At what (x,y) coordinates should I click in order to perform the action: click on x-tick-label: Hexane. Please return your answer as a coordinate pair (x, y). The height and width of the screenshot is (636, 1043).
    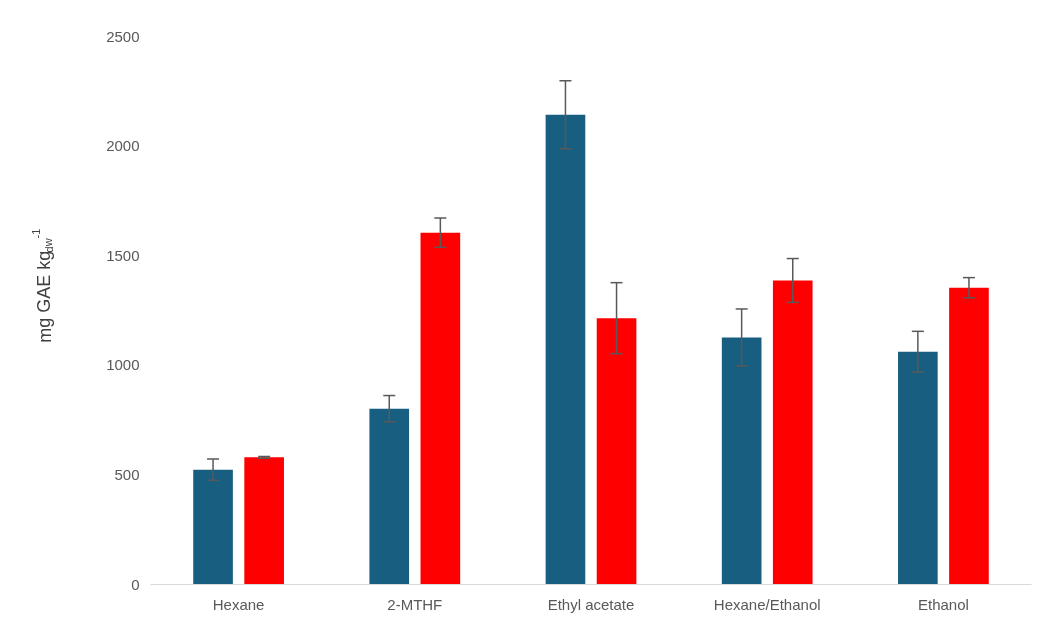
    Looking at the image, I should click on (238, 604).